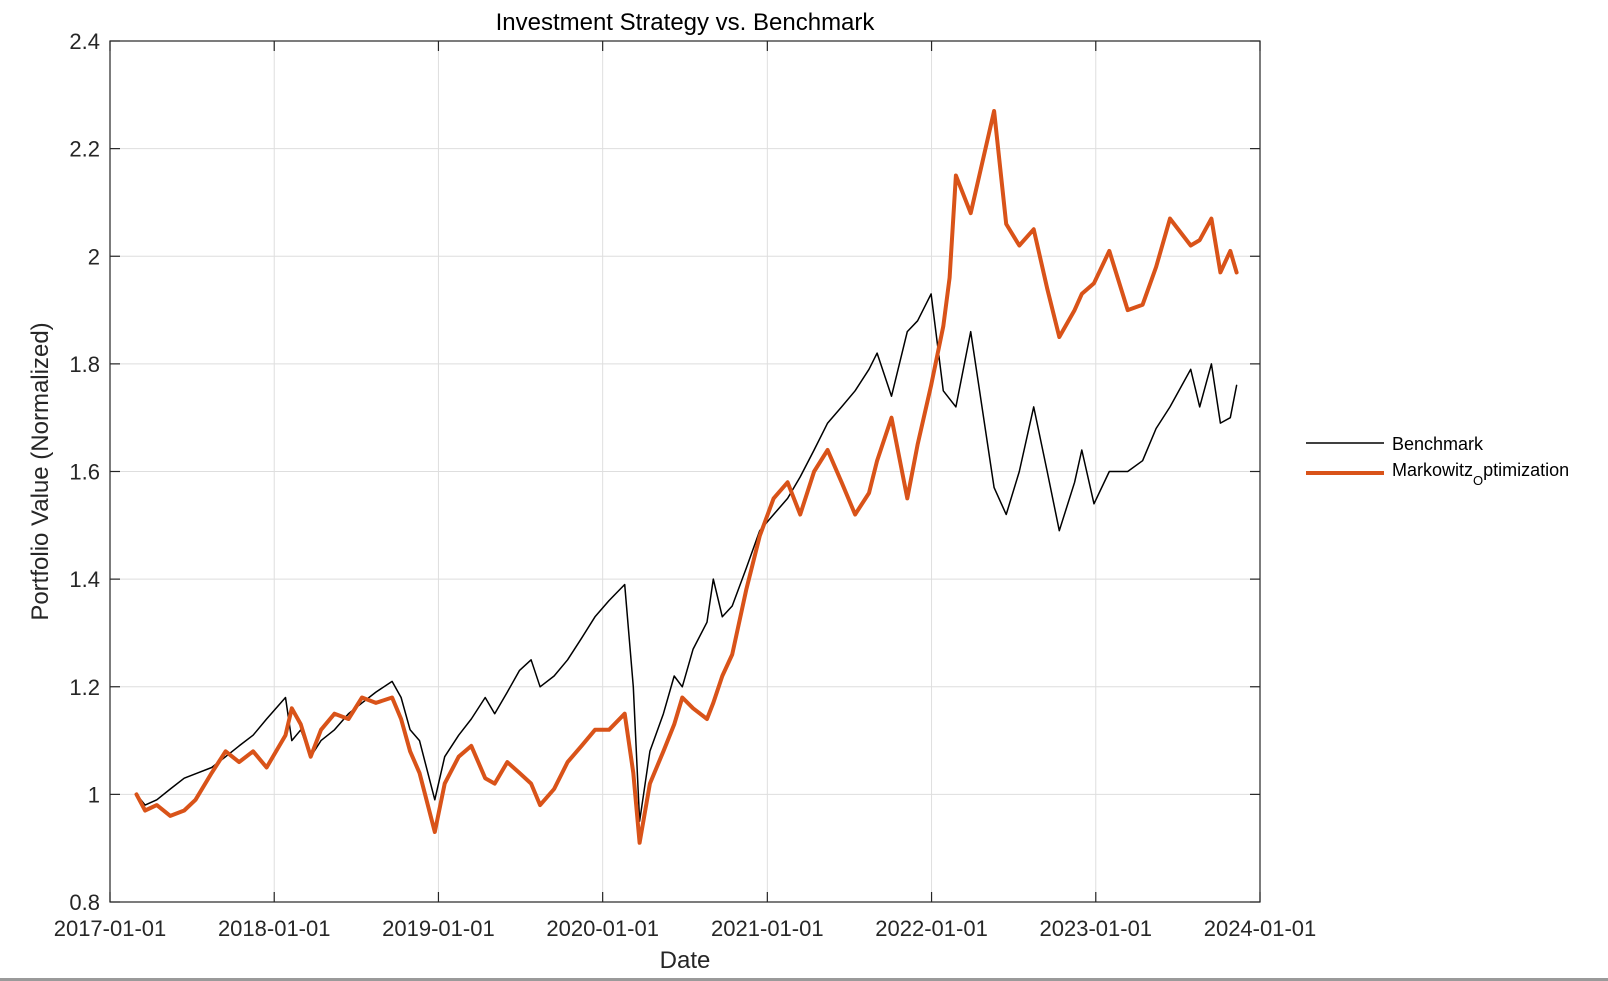 The image size is (1608, 981). What do you see at coordinates (438, 928) in the screenshot?
I see `x-tick-label: 2019-01-01` at bounding box center [438, 928].